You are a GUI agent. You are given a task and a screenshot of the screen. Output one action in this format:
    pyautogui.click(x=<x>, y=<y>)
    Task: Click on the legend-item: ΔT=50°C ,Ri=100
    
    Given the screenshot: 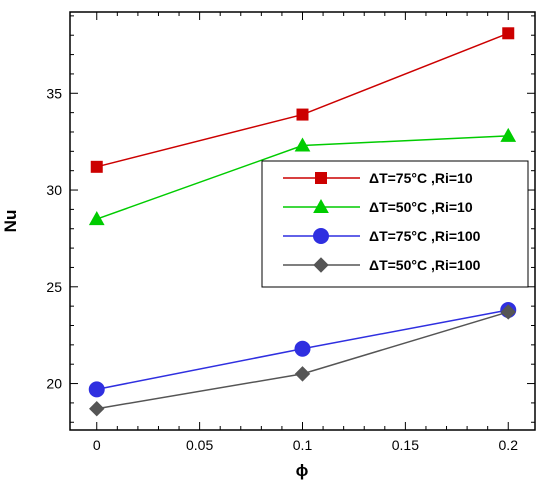 What is the action you would take?
    pyautogui.click(x=382, y=265)
    